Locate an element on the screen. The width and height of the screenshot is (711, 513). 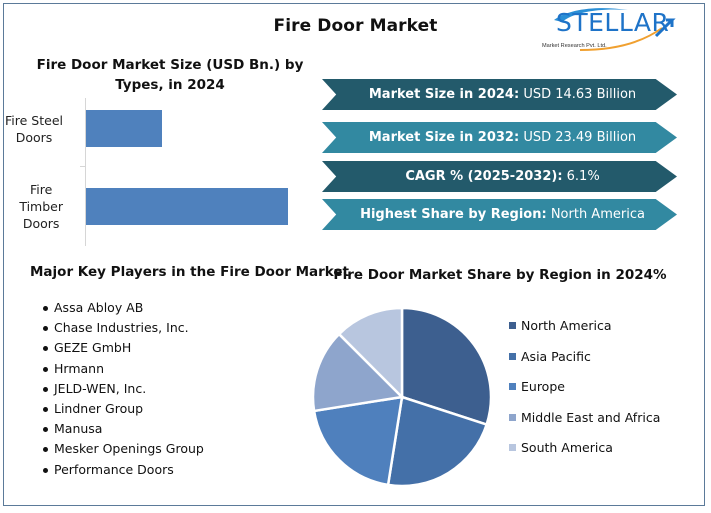
bar-fire-steel-doors is located at coordinates (124, 128).